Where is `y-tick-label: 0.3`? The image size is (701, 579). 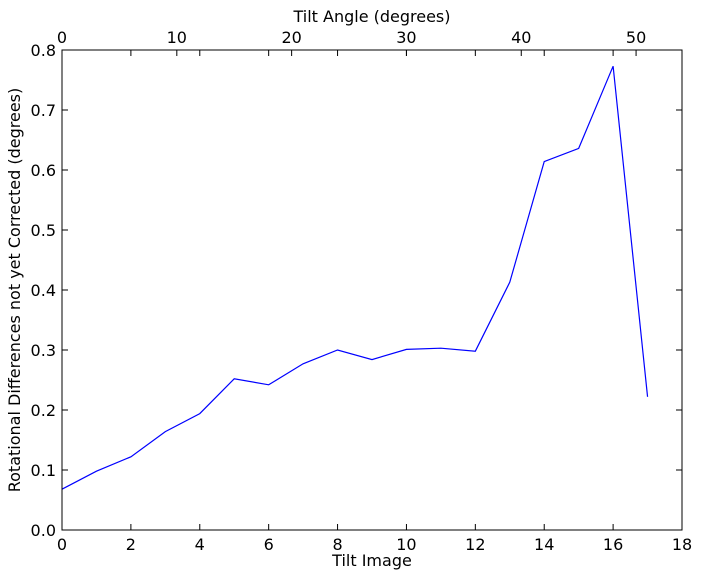
y-tick-label: 0.3 is located at coordinates (43, 350).